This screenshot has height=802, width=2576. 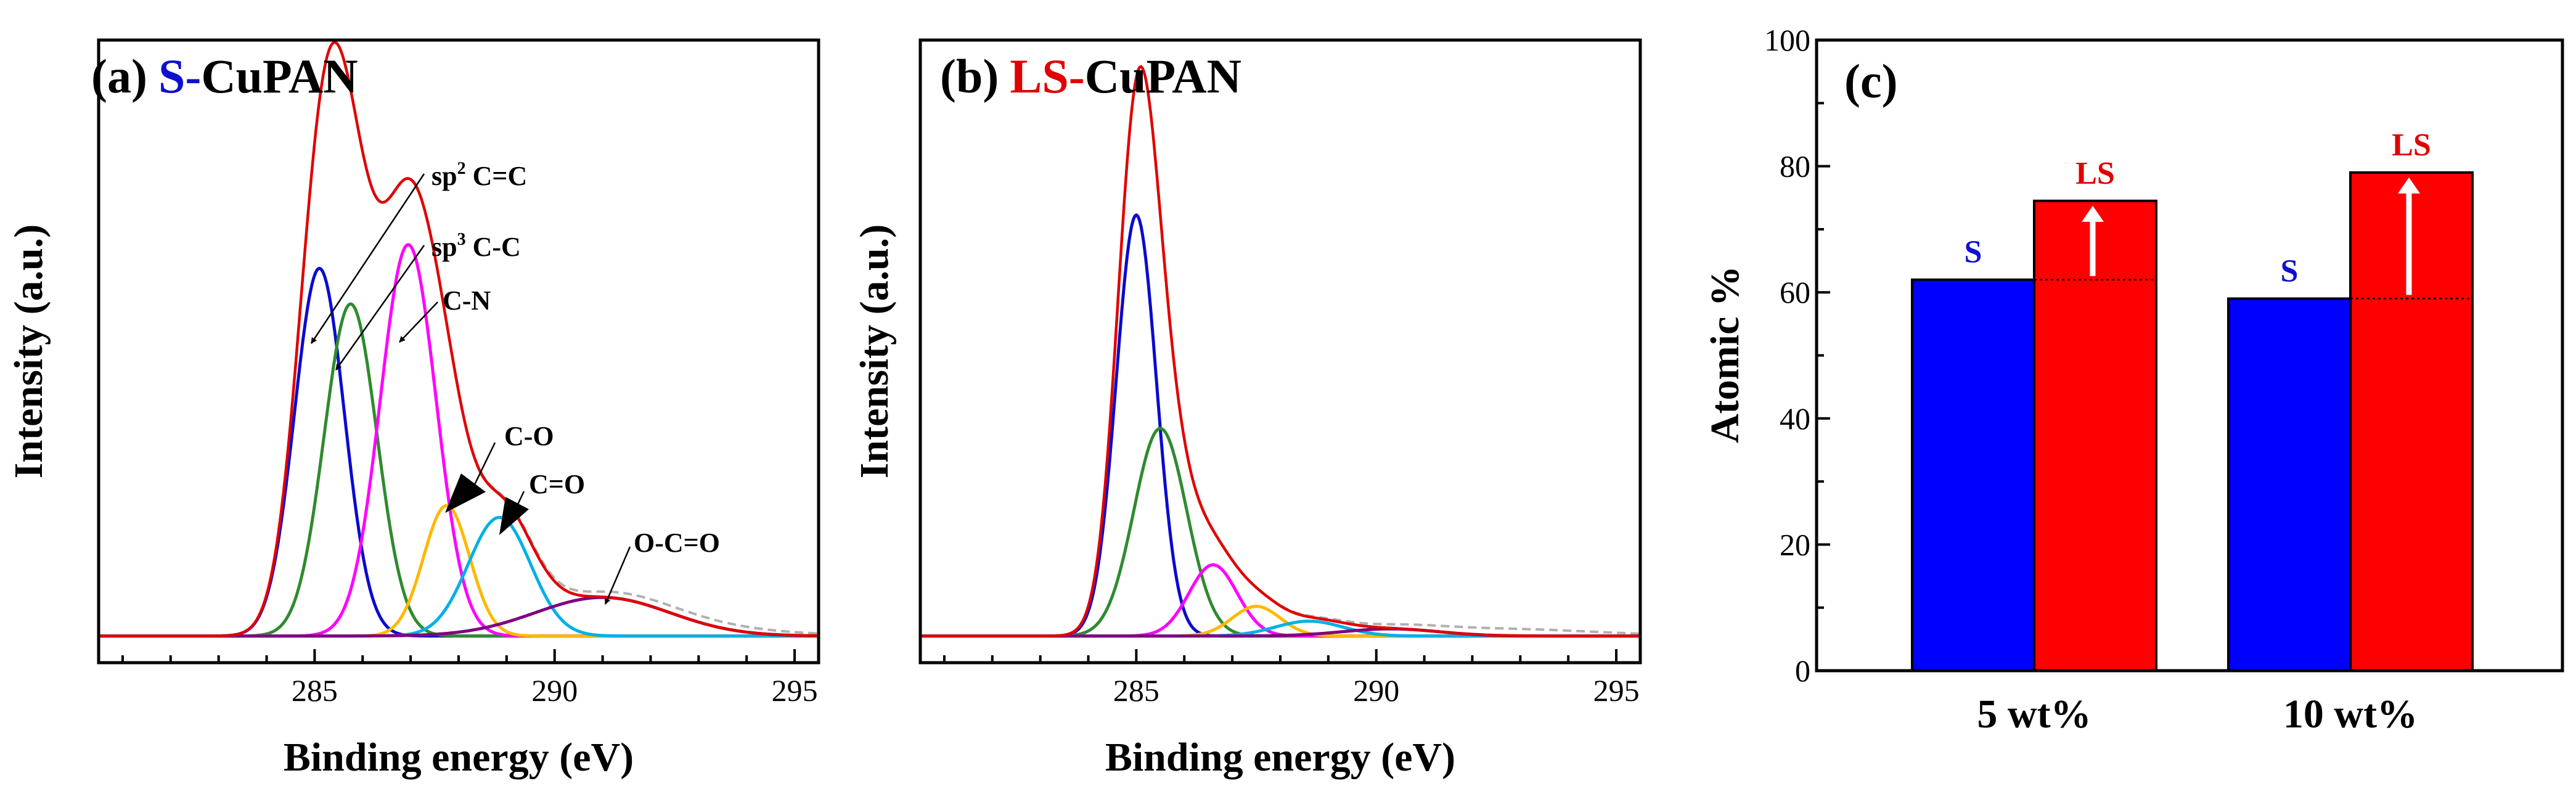 I want to click on arrow-co-head, so click(x=465, y=493).